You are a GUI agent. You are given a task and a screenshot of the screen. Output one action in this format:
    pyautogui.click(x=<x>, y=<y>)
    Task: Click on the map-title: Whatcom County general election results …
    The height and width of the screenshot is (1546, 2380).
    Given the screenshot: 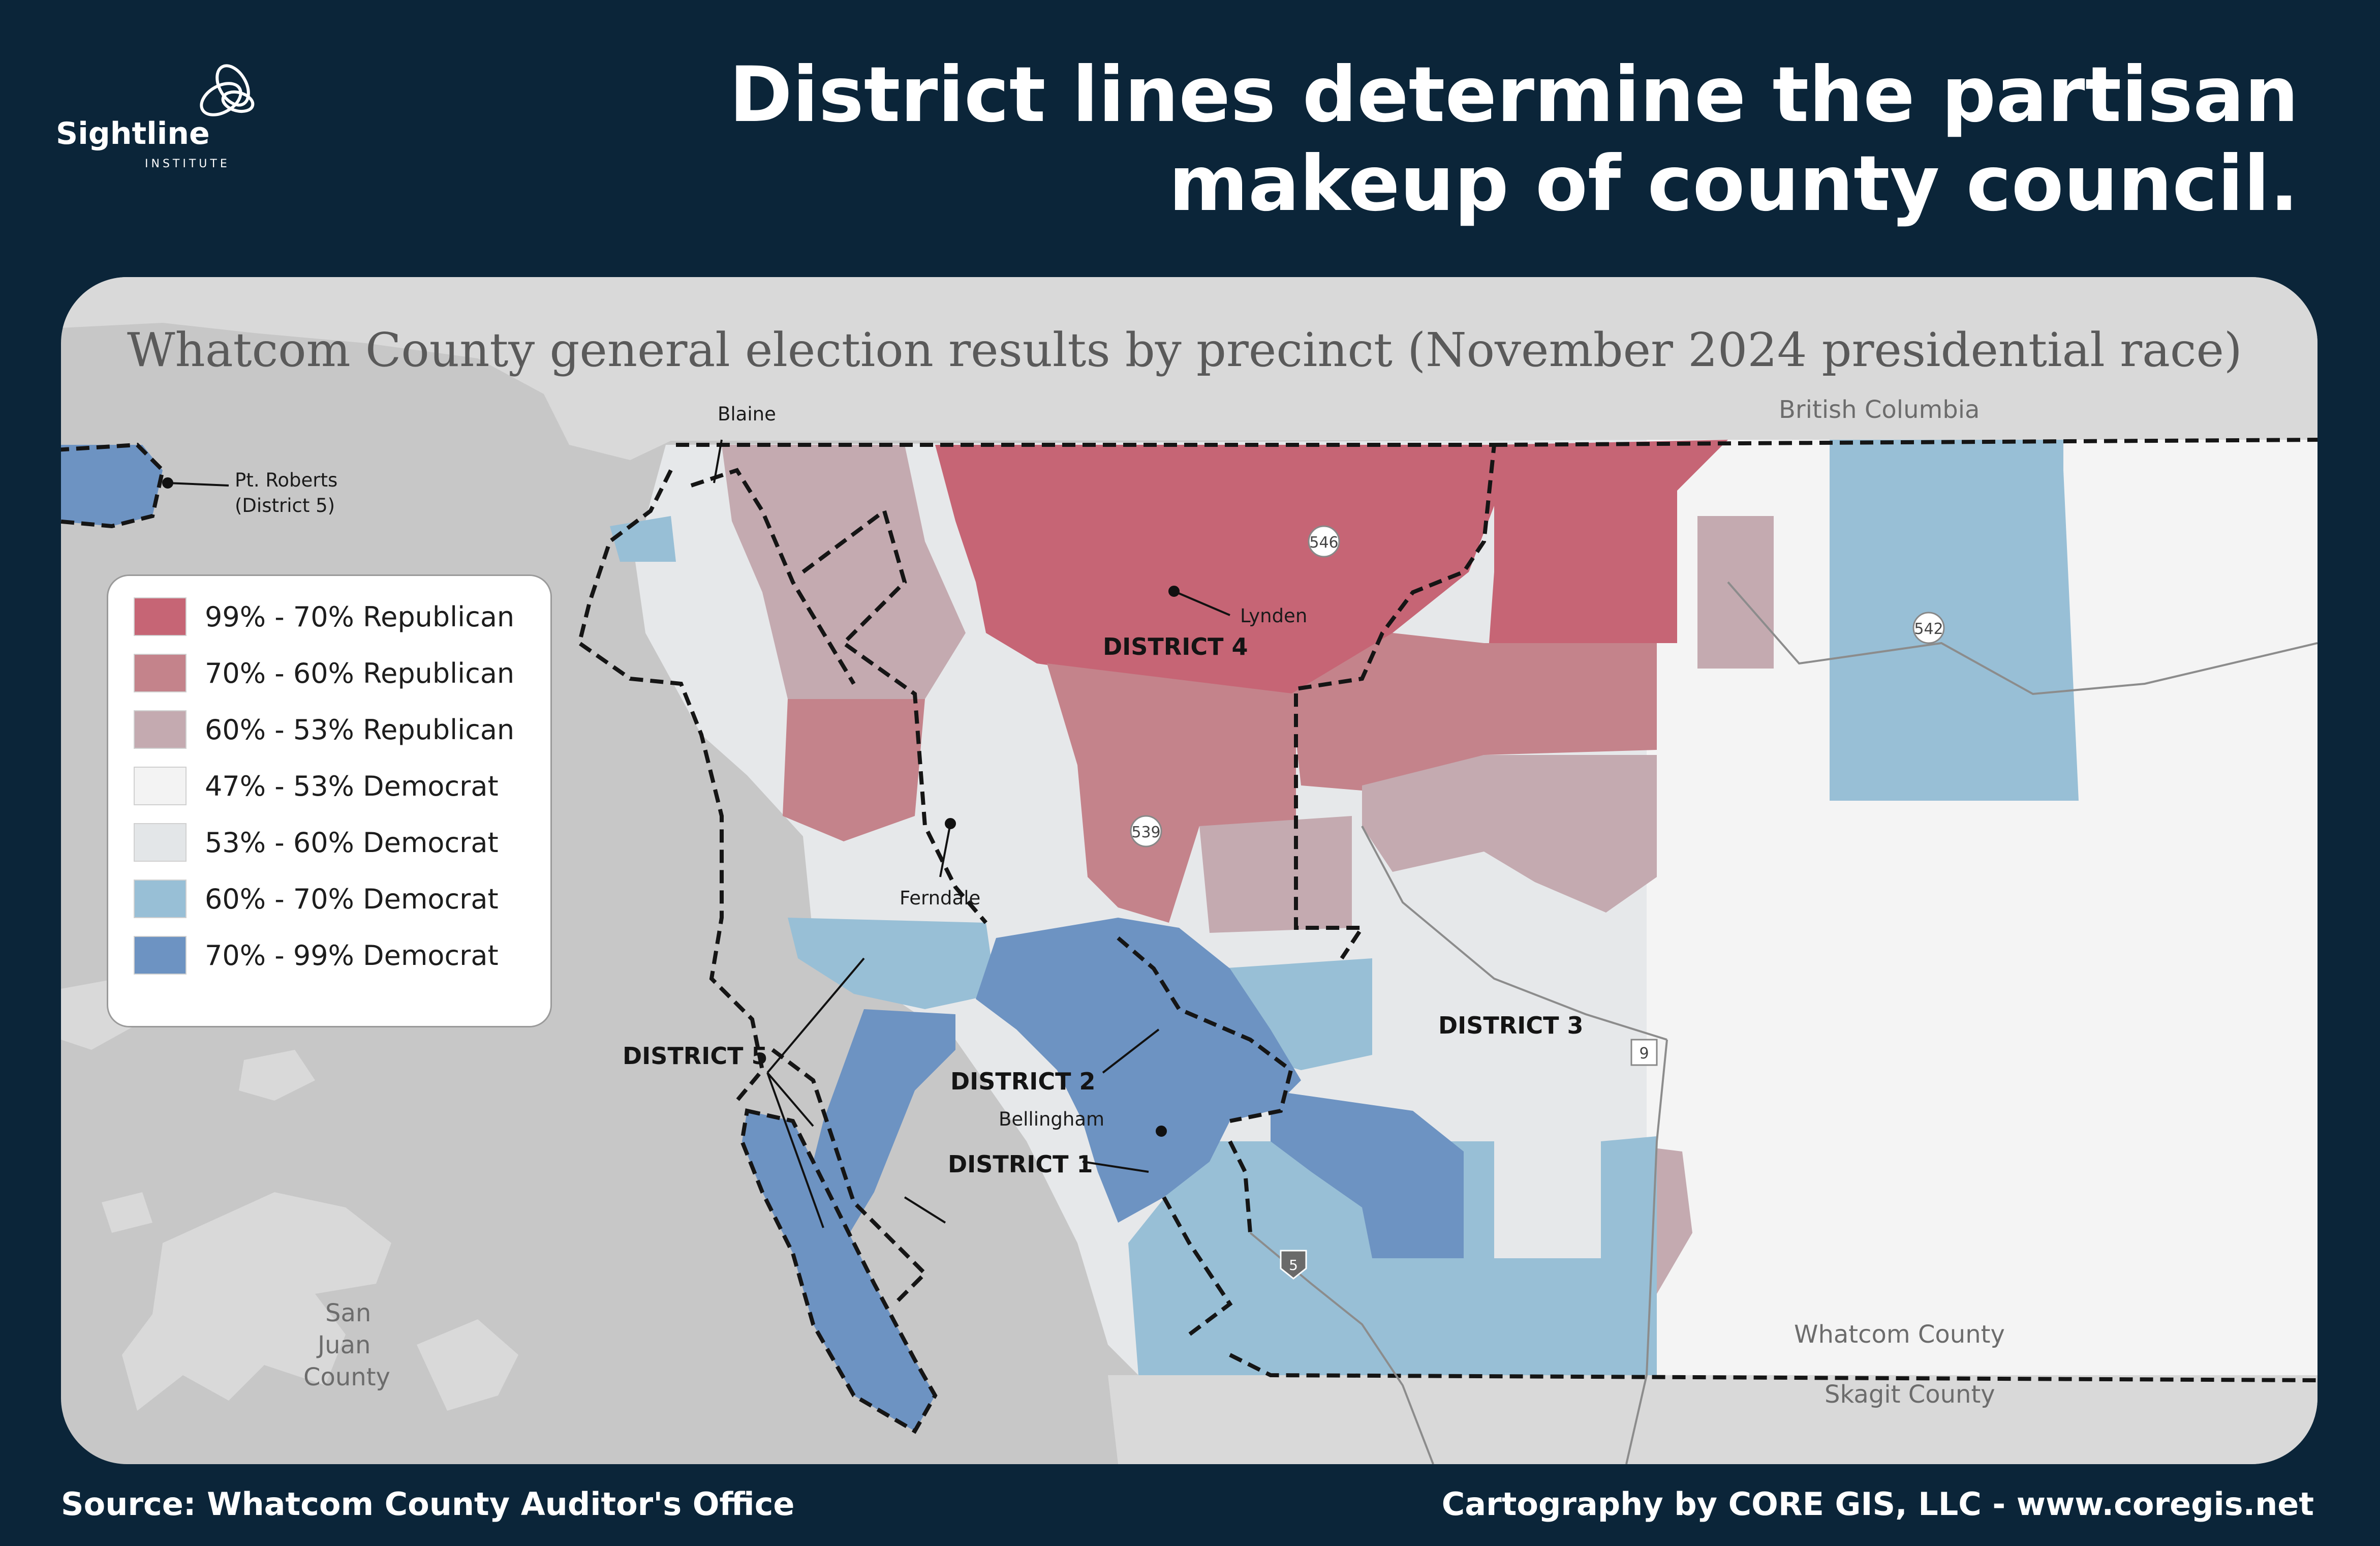 What is the action you would take?
    pyautogui.click(x=1184, y=350)
    